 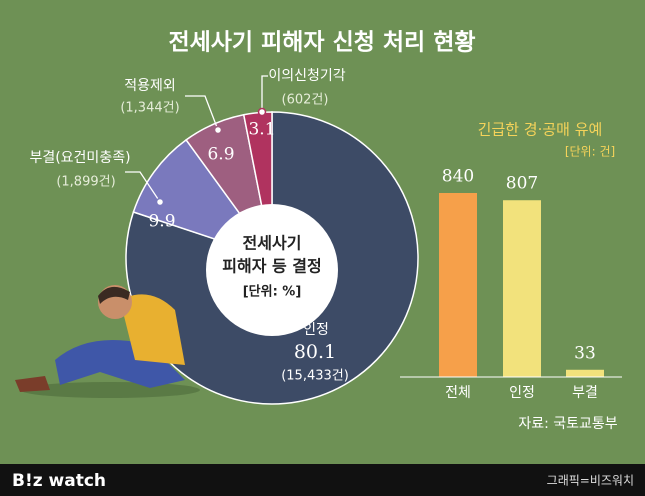 What do you see at coordinates (522, 393) in the screenshot?
I see `bar-category: 인정` at bounding box center [522, 393].